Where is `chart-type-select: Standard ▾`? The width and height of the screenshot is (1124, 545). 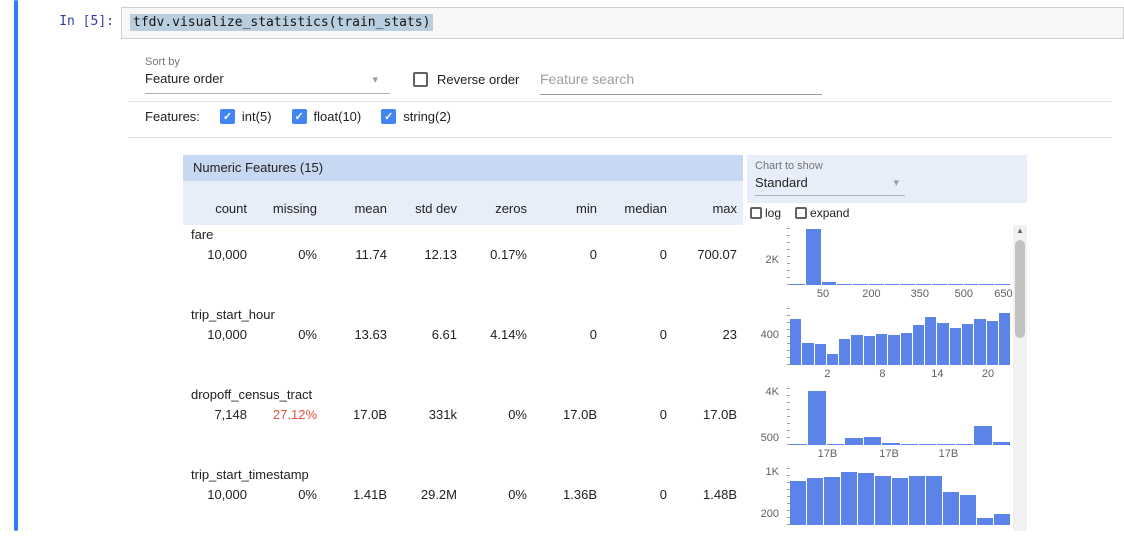 chart-type-select: Standard ▾ is located at coordinates (830, 185).